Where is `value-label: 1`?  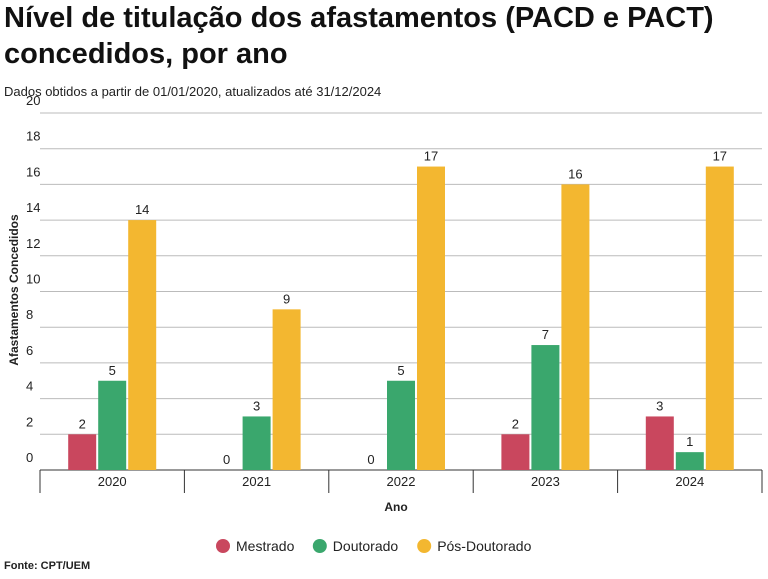 value-label: 1 is located at coordinates (689, 441).